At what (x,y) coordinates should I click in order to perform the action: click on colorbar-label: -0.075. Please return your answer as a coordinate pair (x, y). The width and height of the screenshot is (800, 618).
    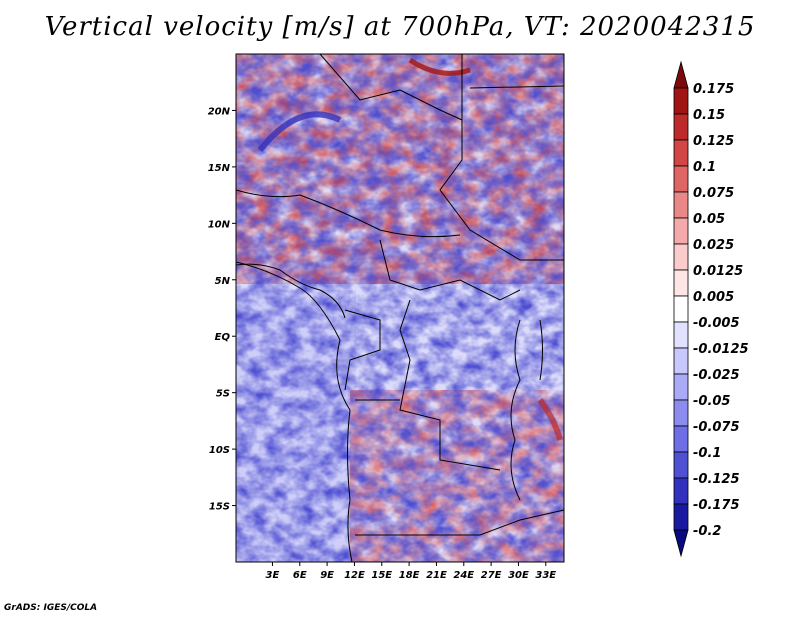
    Looking at the image, I should click on (716, 427).